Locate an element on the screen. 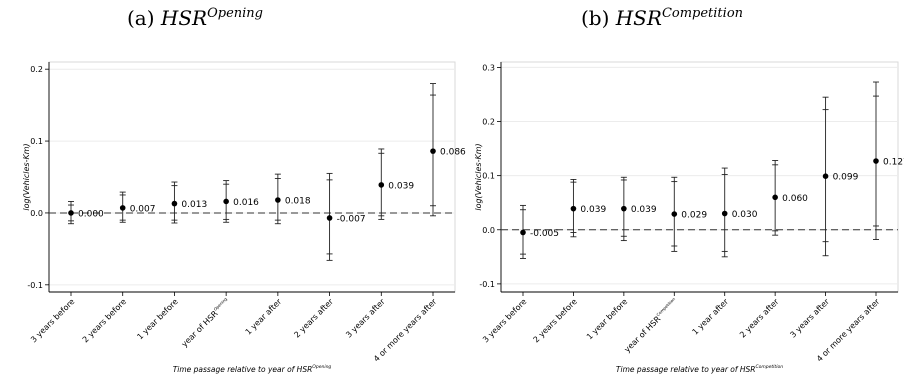 This screenshot has width=904, height=379. data-label: 0.016 is located at coordinates (246, 203).